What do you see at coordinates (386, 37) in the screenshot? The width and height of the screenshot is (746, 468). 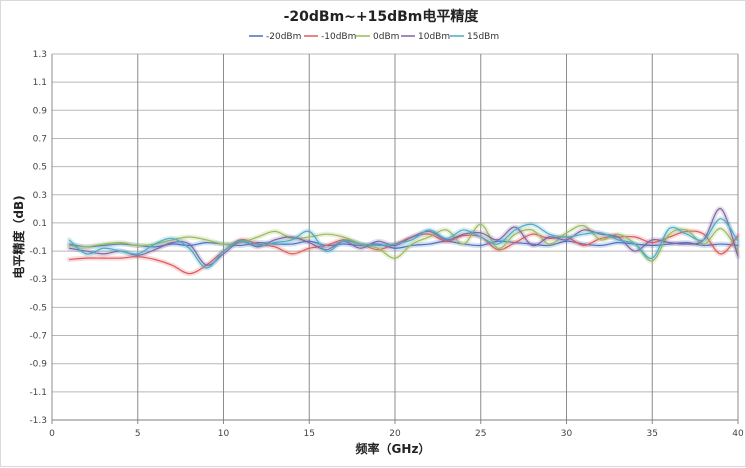 I see `legend-label: 0dBm` at bounding box center [386, 37].